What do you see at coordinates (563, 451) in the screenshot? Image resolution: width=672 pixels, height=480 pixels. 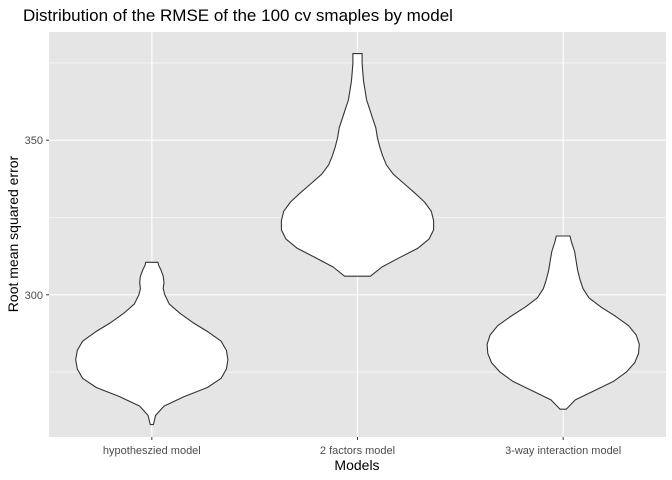 I see `x-tick-label: 3-way interaction model` at bounding box center [563, 451].